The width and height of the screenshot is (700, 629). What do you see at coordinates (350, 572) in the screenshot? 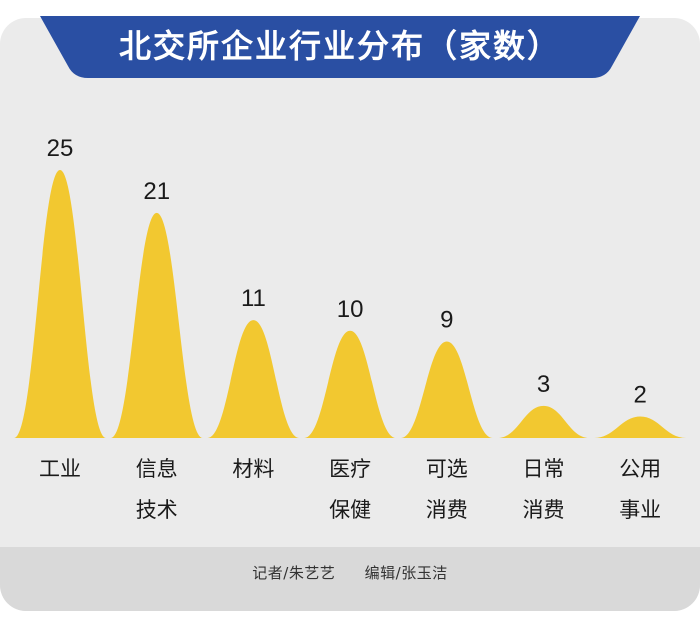
I see `credits: 记者/朱艺艺 编辑/张玉洁` at bounding box center [350, 572].